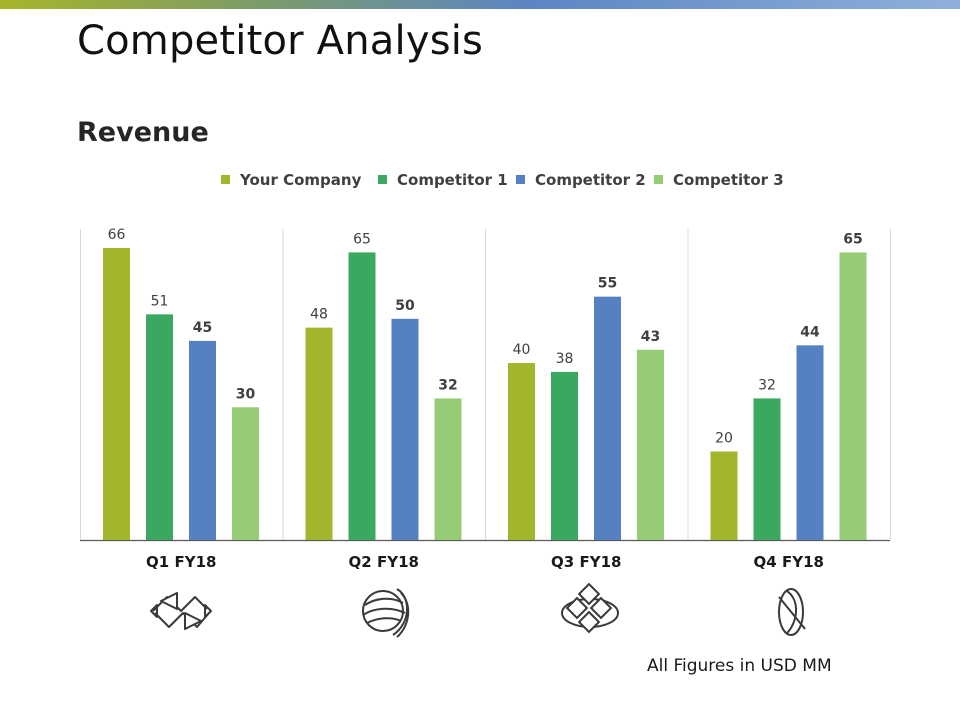  What do you see at coordinates (117, 235) in the screenshot?
I see `data-label: 66` at bounding box center [117, 235].